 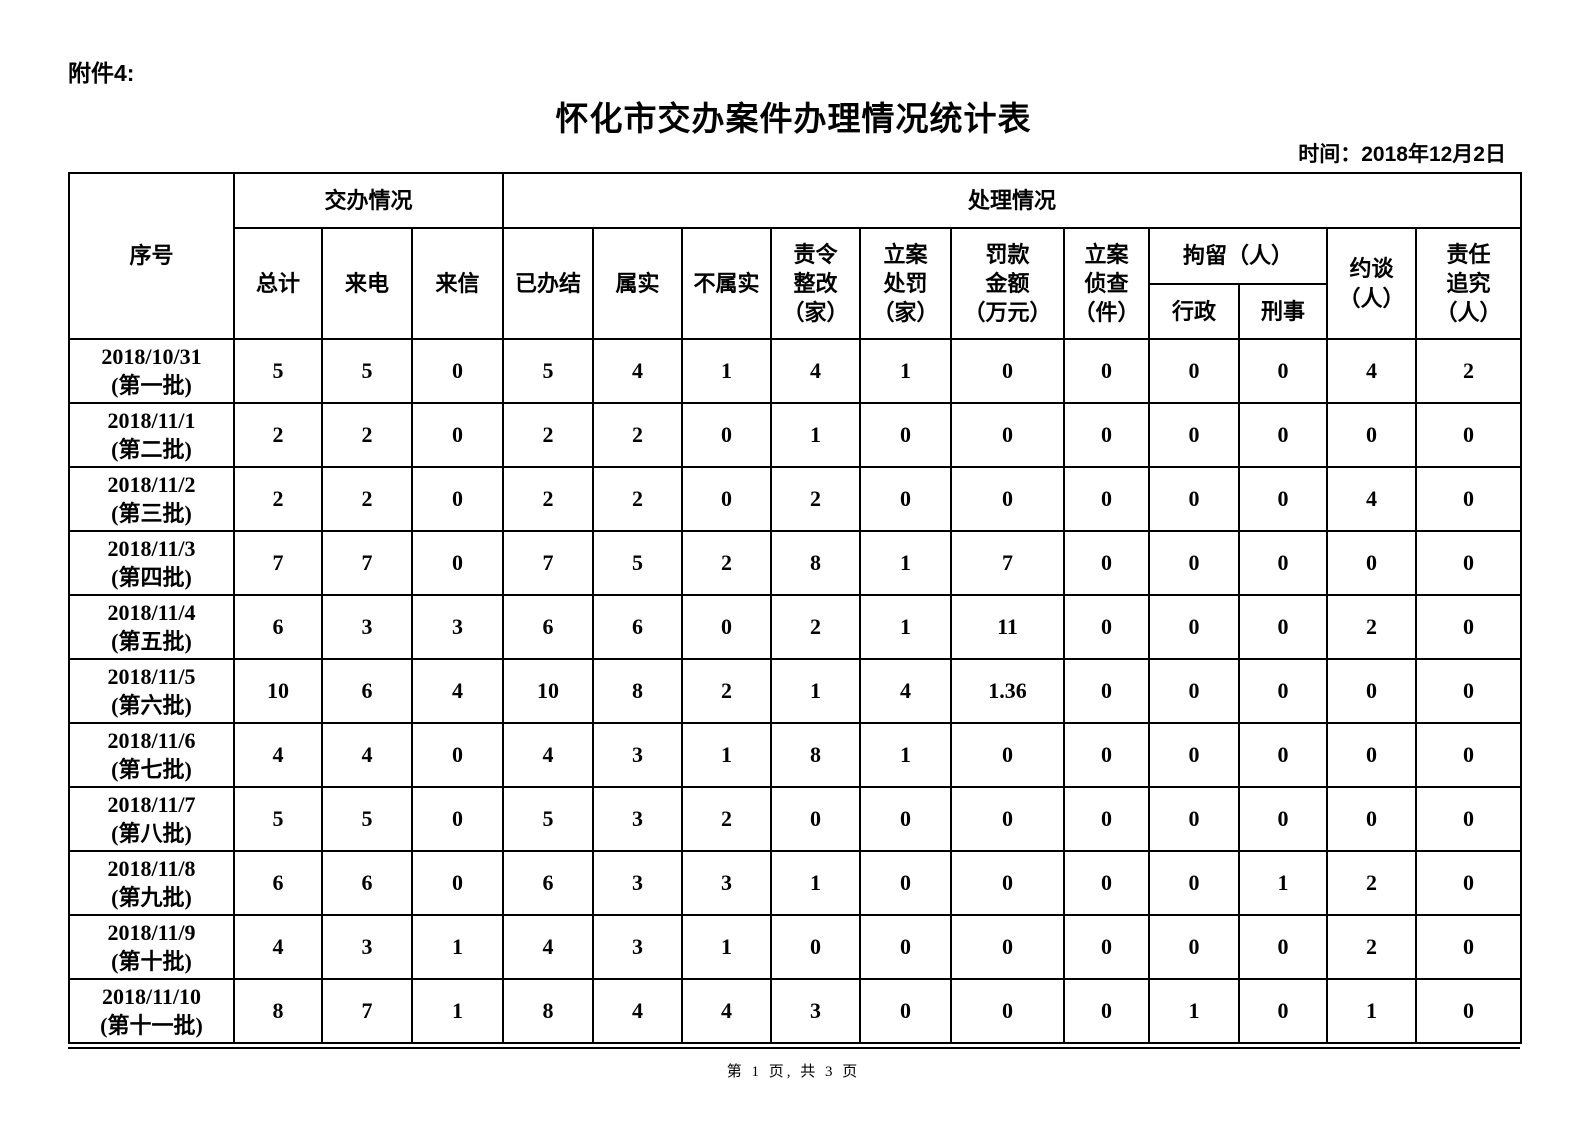 I want to click on row-label-batch: 2018/11/9 (第十批), so click(x=151, y=947).